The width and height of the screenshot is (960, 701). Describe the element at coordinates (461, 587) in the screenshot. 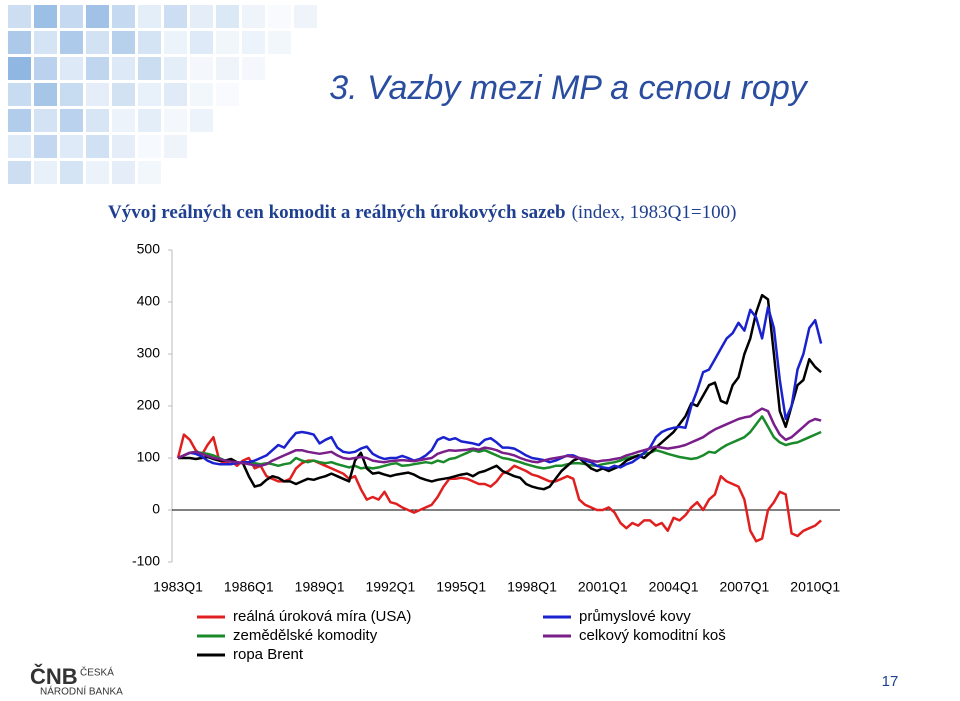

I see `x-tick-label: 1995Q1` at that location.